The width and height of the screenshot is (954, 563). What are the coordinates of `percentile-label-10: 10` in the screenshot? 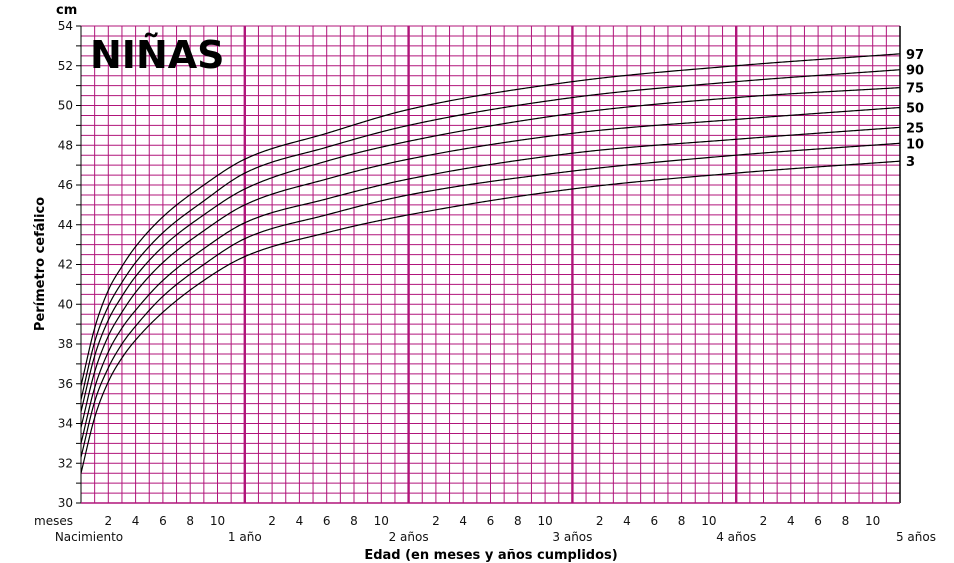 It's located at (915, 144).